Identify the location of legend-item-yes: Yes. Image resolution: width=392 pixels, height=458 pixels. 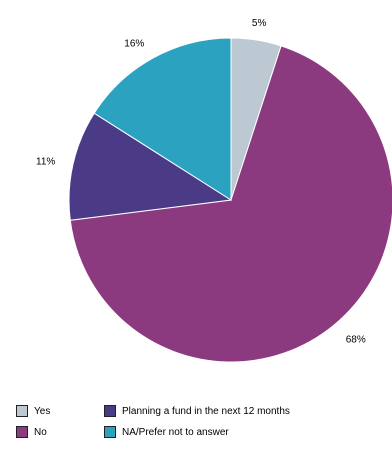
(33, 411).